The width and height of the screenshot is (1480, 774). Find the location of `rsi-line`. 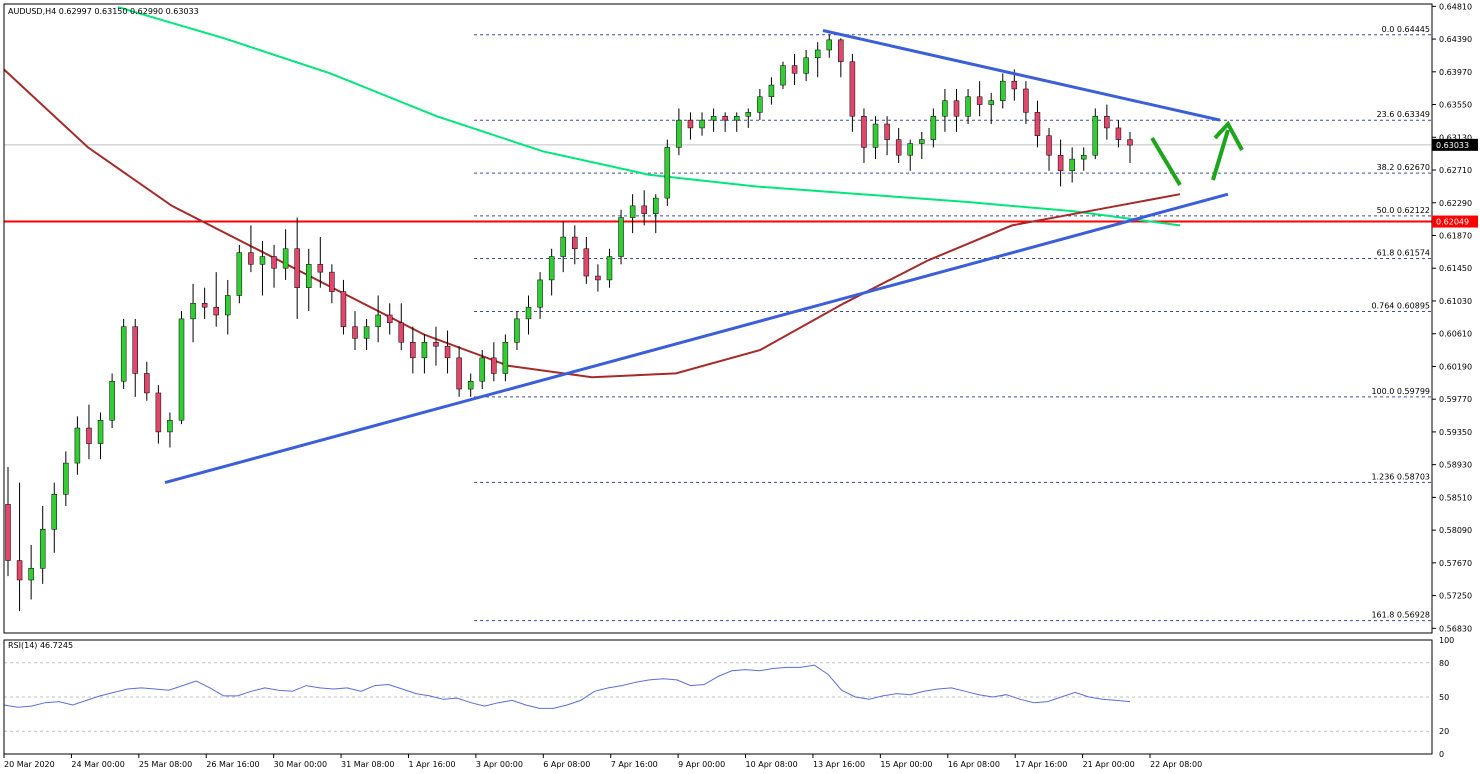

rsi-line is located at coordinates (567, 686).